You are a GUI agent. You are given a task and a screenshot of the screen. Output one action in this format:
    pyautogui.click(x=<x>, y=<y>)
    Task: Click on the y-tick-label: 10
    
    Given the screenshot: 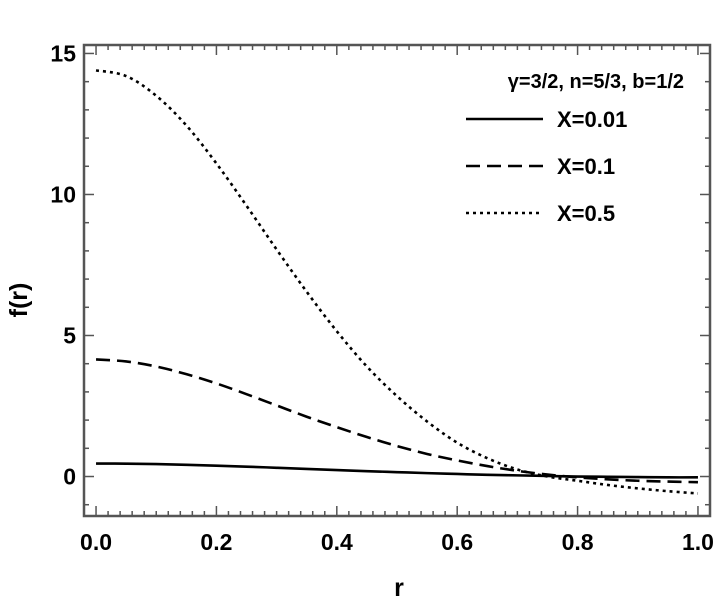 What is the action you would take?
    pyautogui.click(x=63, y=194)
    